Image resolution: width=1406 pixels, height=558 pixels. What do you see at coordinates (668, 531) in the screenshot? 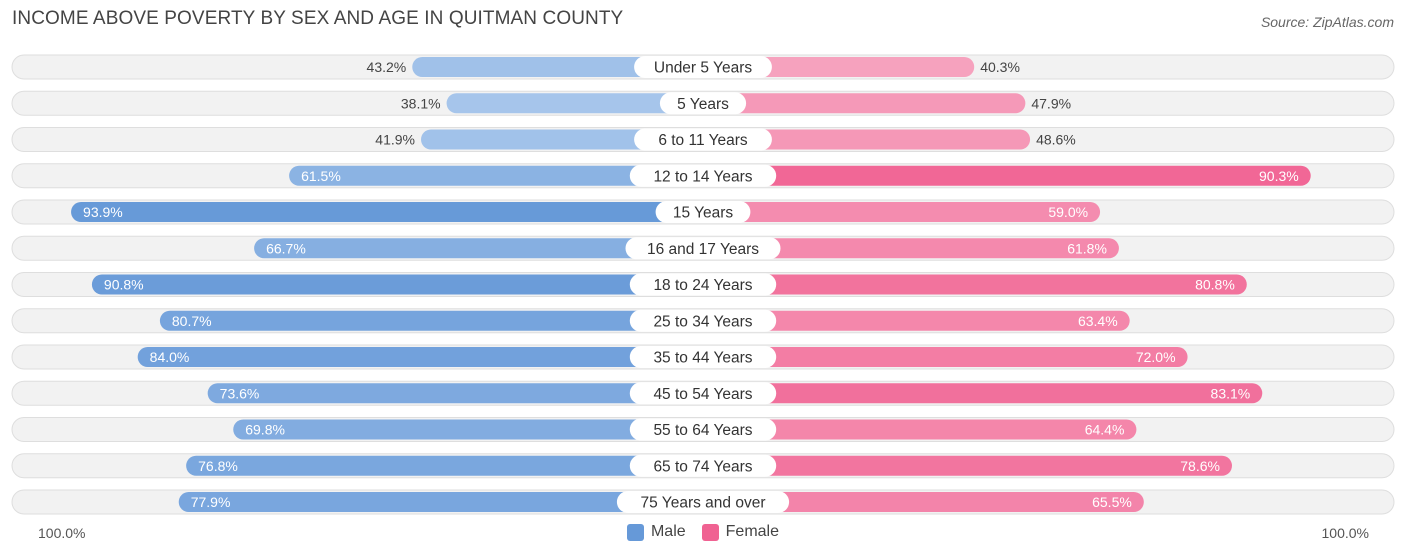
I see `legend-label-male: Male` at bounding box center [668, 531].